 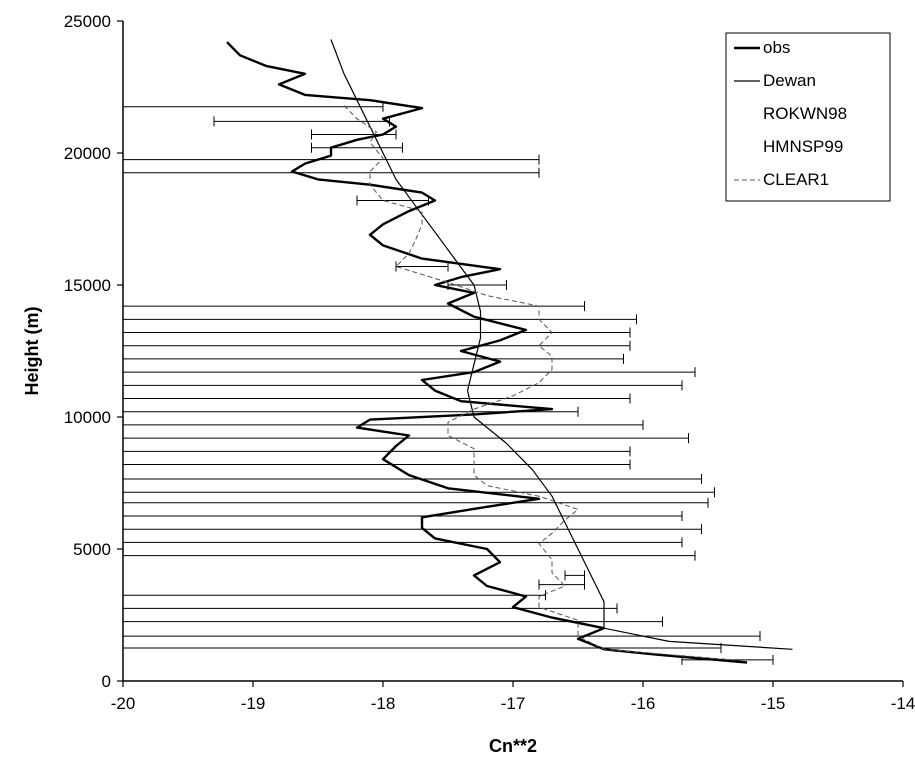 What do you see at coordinates (805, 113) in the screenshot?
I see `legend-label: ROKWN98` at bounding box center [805, 113].